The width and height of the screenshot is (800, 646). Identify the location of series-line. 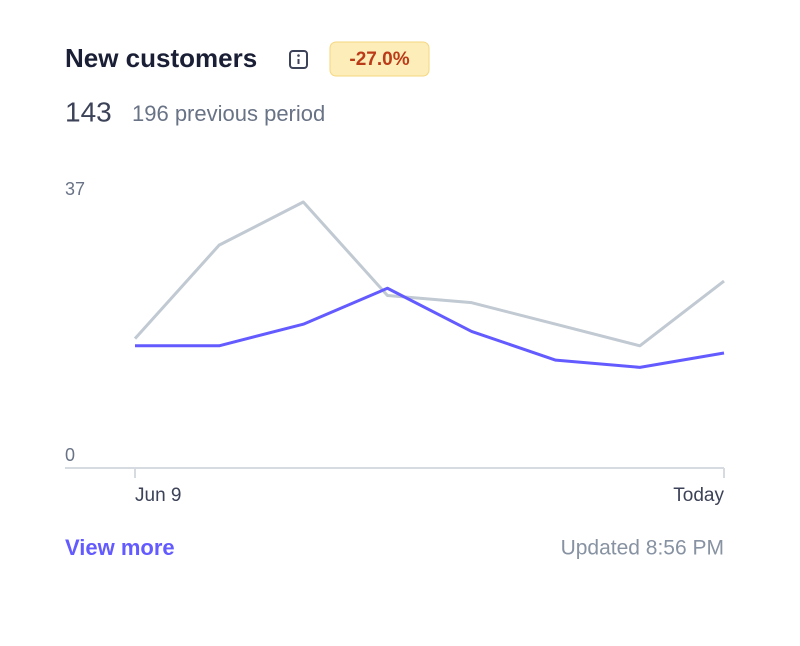
(430, 327).